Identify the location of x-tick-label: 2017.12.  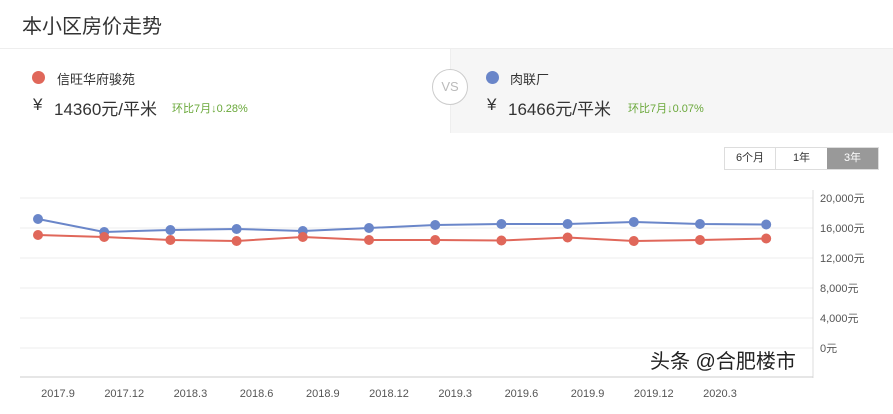
(124, 394).